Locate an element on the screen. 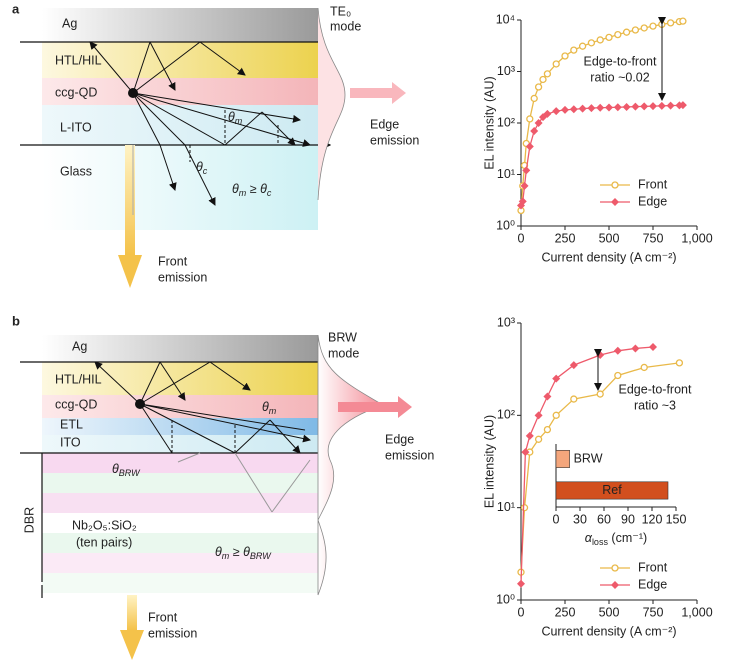  panel-label: b is located at coordinates (16, 320).